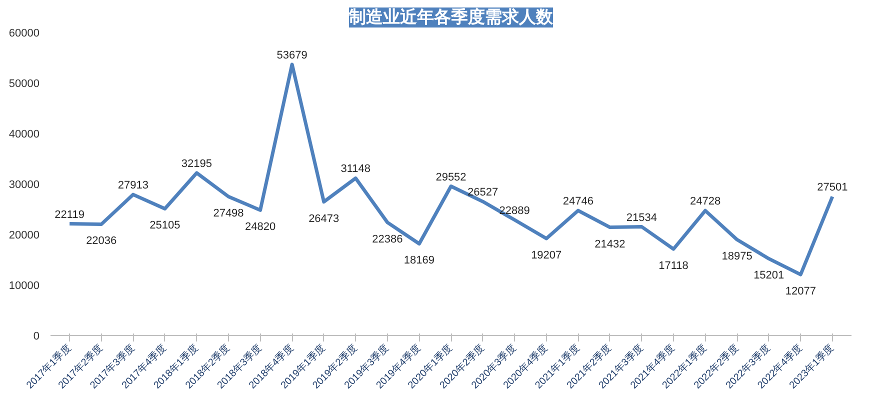 The height and width of the screenshot is (398, 871). I want to click on data-label: 24746, so click(578, 202).